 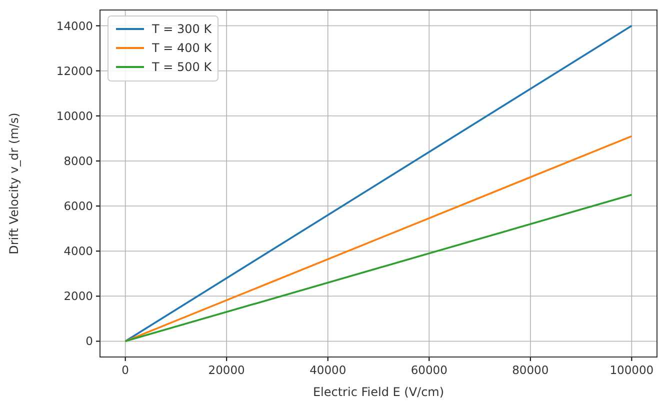 What do you see at coordinates (182, 67) in the screenshot?
I see `legend-label: T = 500 K` at bounding box center [182, 67].